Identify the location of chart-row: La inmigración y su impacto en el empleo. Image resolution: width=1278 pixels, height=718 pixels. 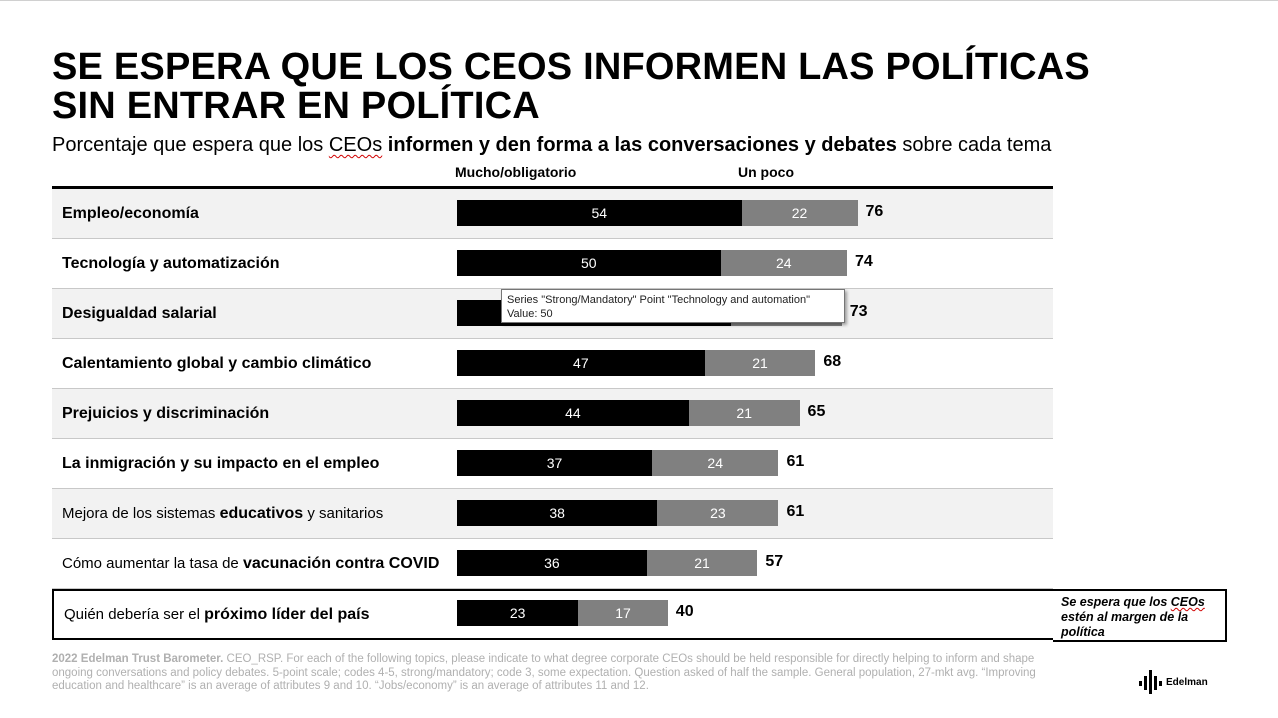
(552, 464).